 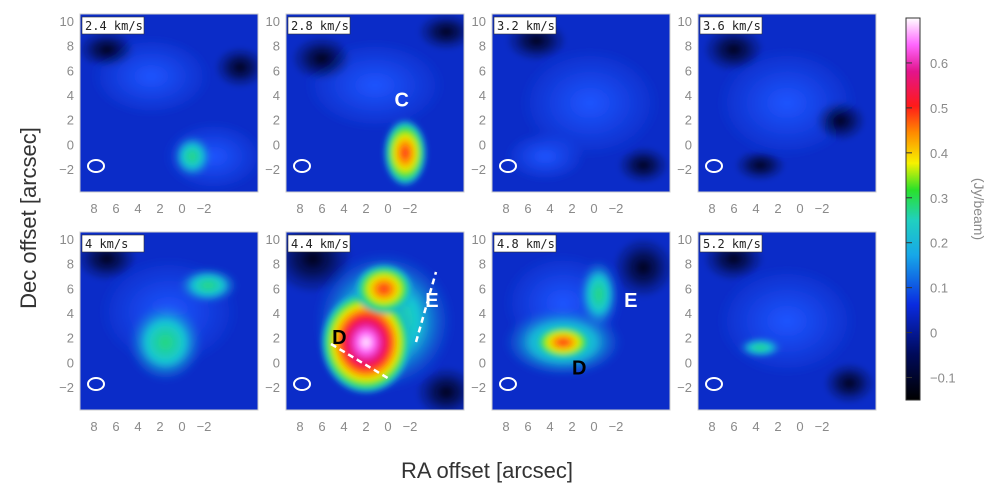 What do you see at coordinates (276, 362) in the screenshot?
I see `dec-tick-label: 0` at bounding box center [276, 362].